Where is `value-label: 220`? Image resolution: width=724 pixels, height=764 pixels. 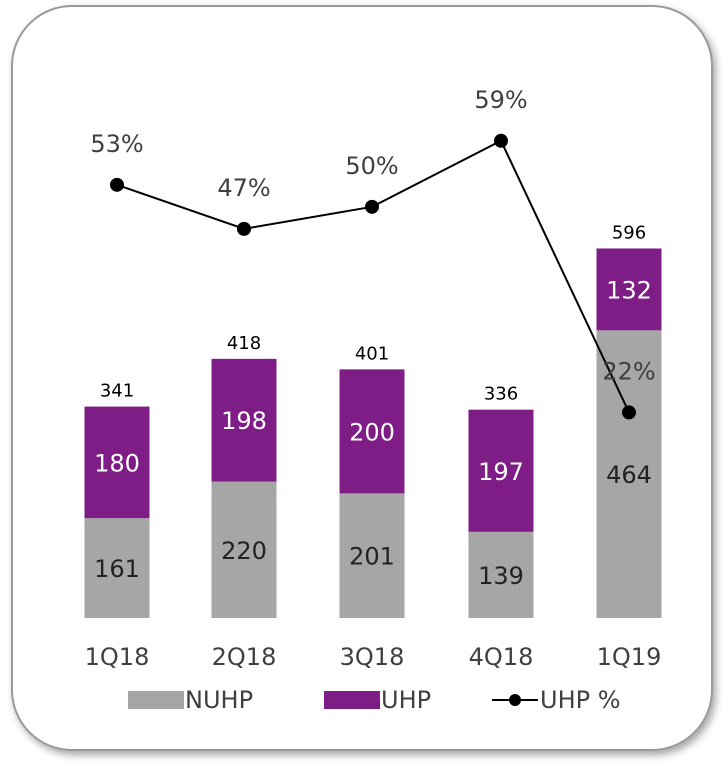 value-label: 220 is located at coordinates (244, 551).